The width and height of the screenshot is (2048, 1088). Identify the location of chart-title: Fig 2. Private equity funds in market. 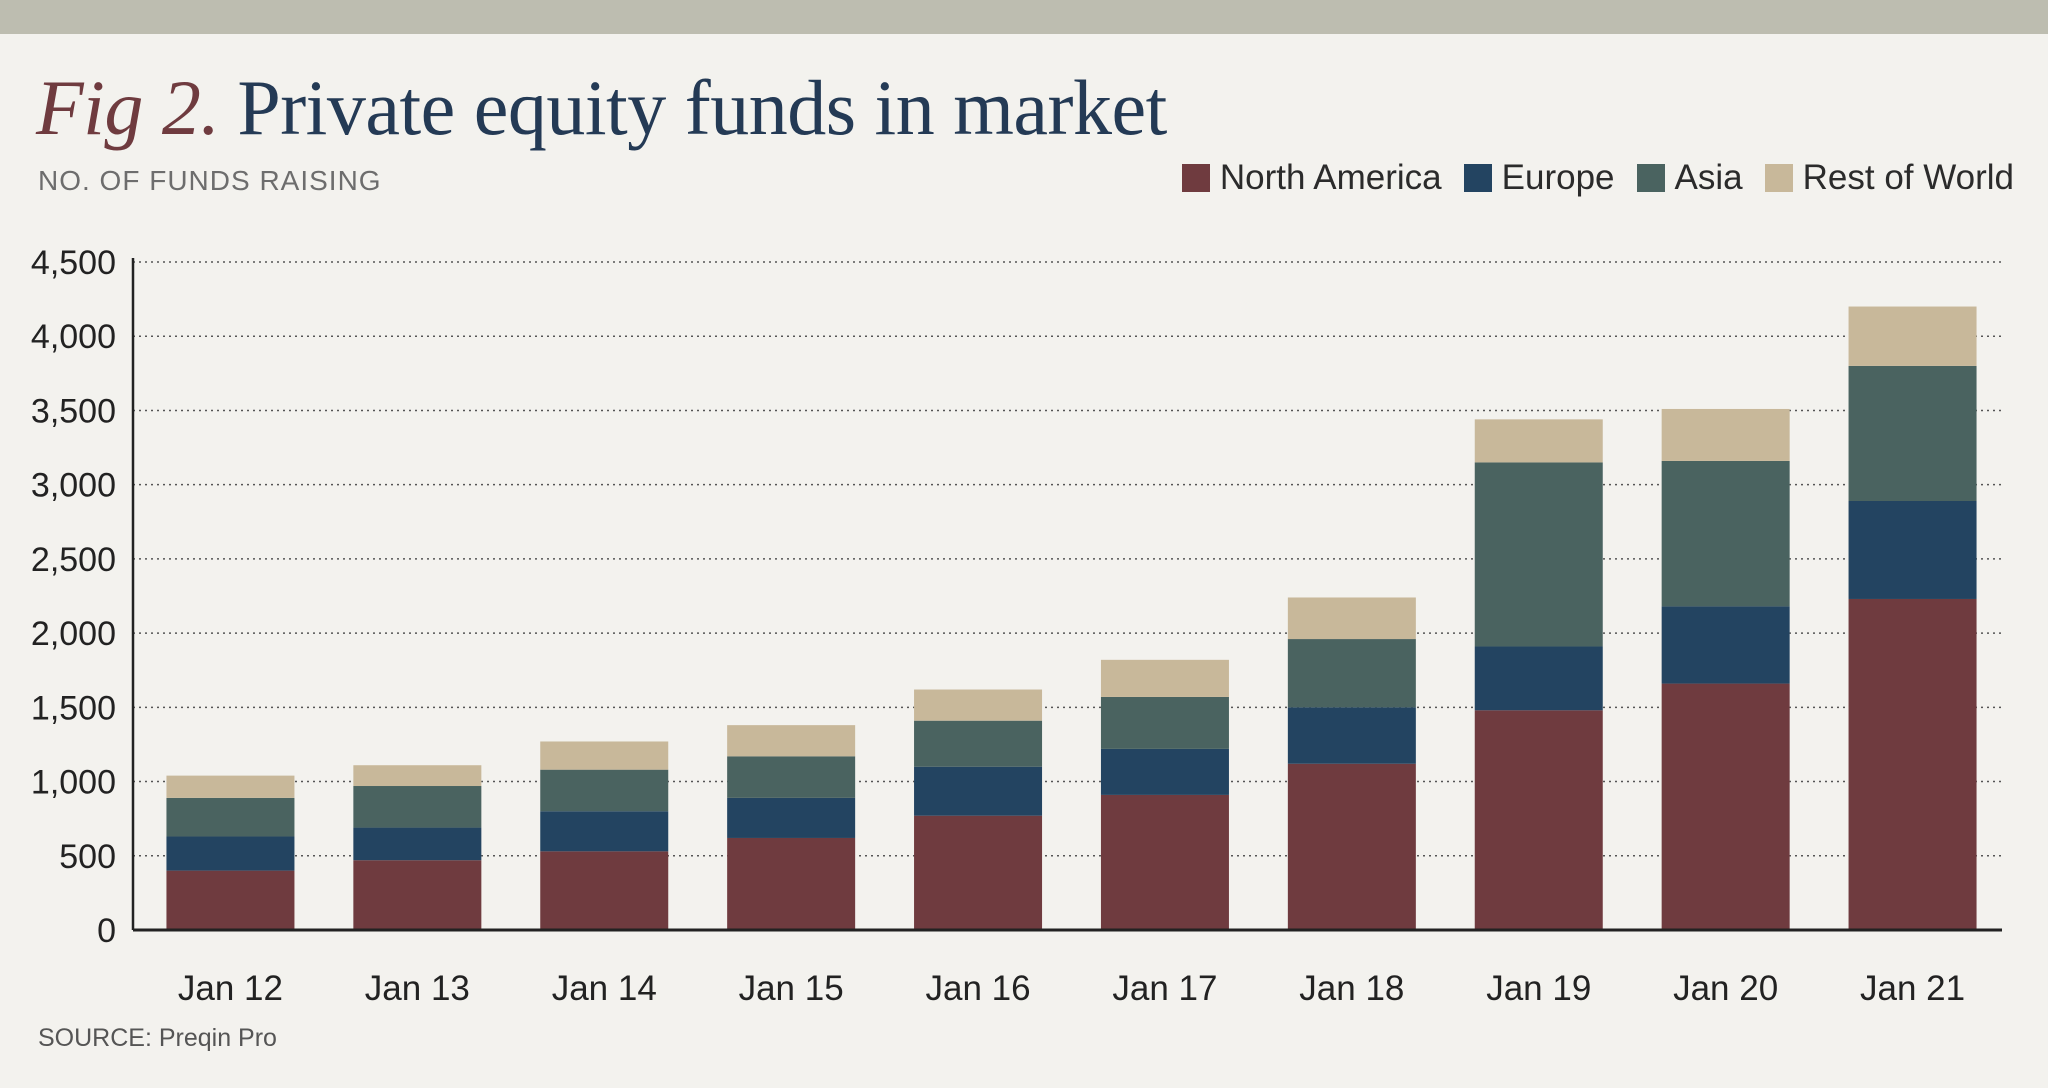
(601, 108).